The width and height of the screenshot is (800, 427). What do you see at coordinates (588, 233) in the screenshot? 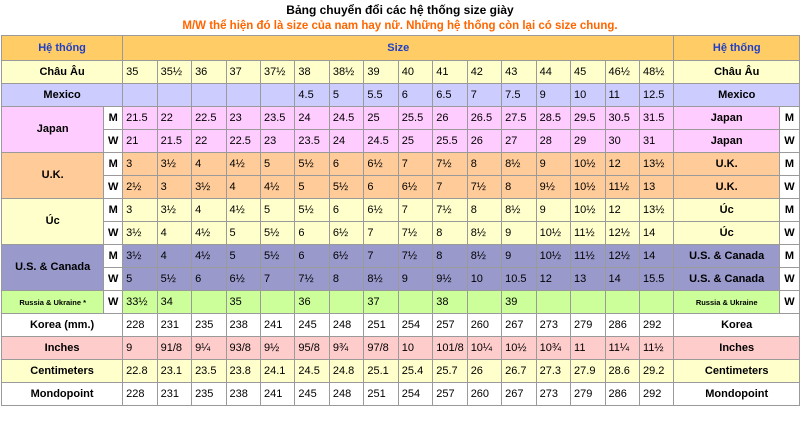
I see `size-cell: 11½` at bounding box center [588, 233].